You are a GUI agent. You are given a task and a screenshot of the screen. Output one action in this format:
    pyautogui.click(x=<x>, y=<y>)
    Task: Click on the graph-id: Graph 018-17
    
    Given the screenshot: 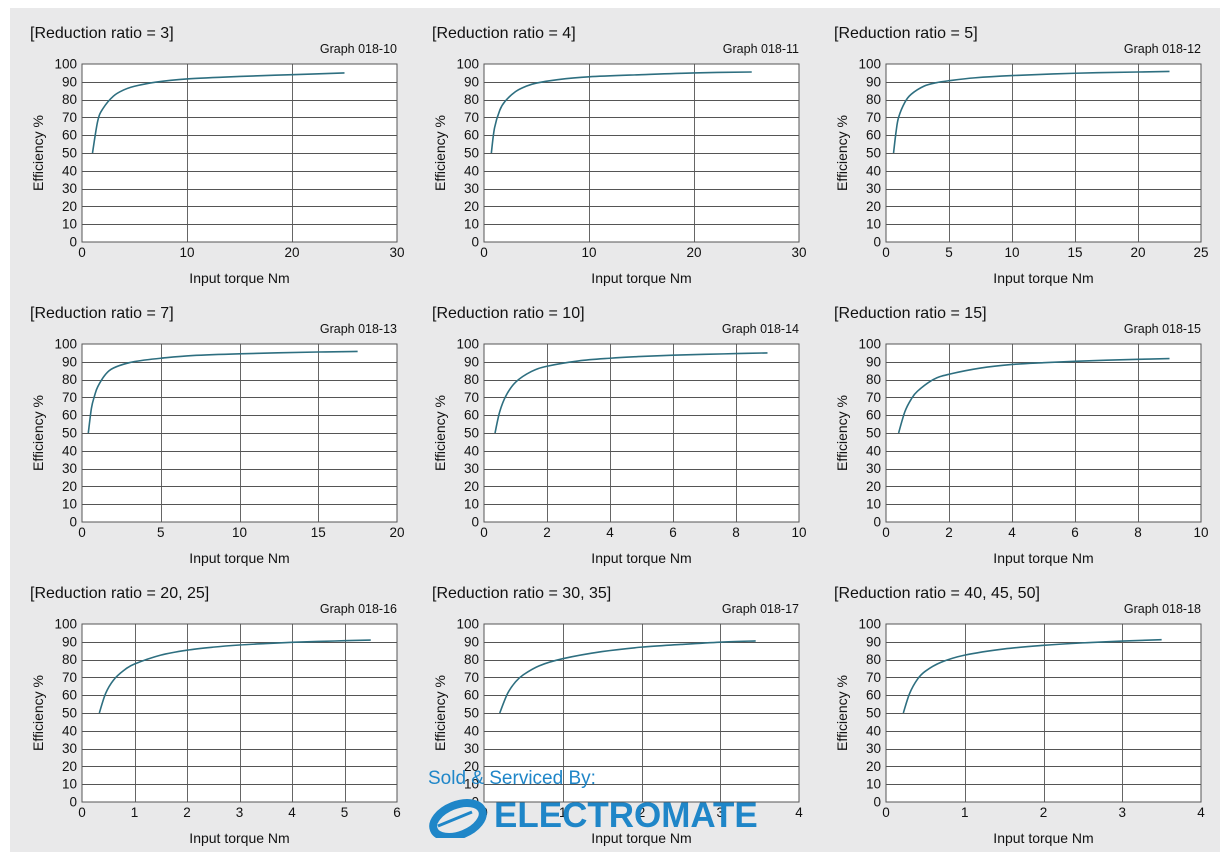 What is the action you would take?
    pyautogui.click(x=760, y=609)
    